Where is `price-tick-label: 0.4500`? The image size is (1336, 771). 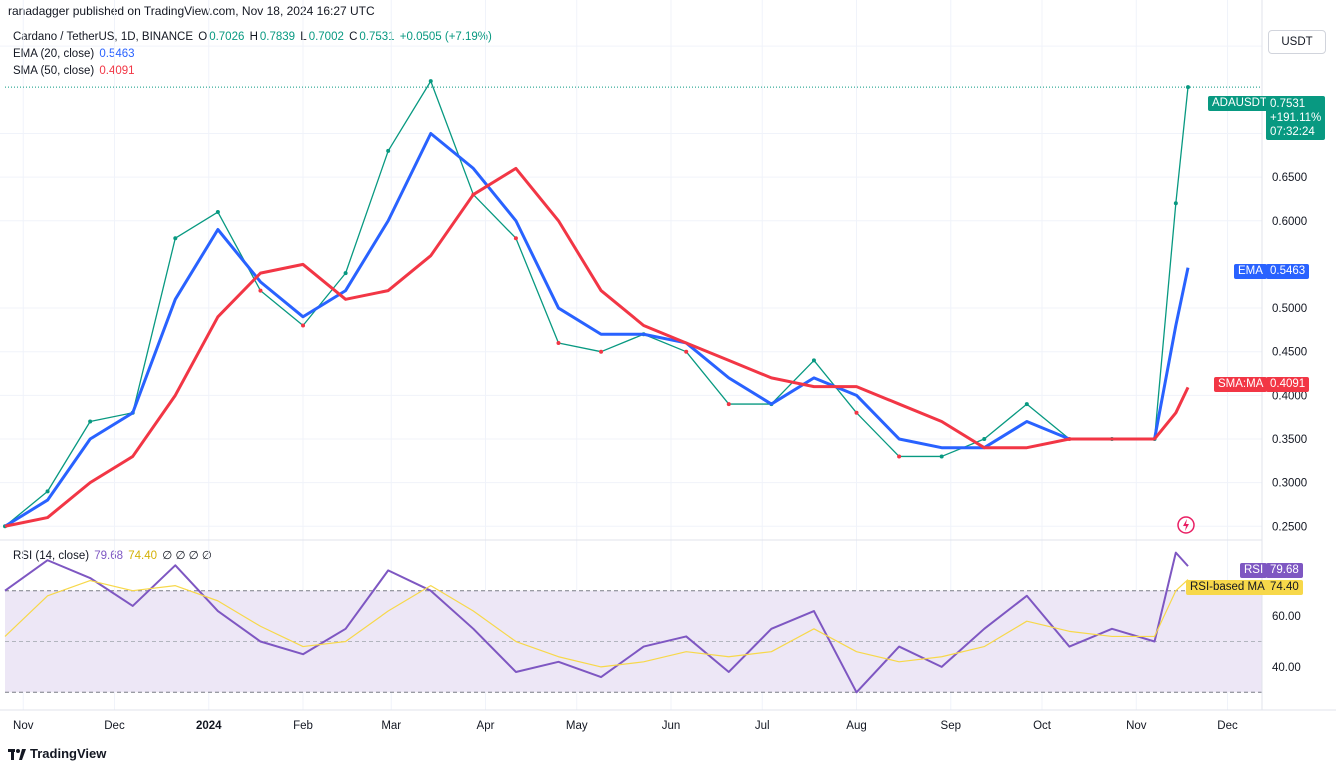
price-tick-label: 0.4500 is located at coordinates (1289, 353).